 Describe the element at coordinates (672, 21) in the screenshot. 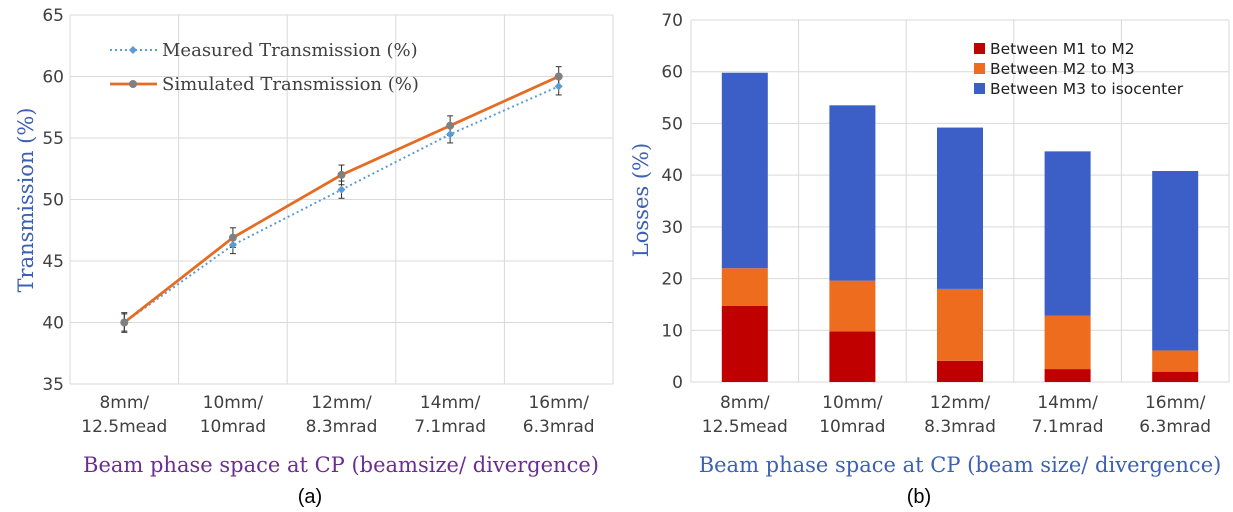

I see `y-tick-label: 70` at that location.